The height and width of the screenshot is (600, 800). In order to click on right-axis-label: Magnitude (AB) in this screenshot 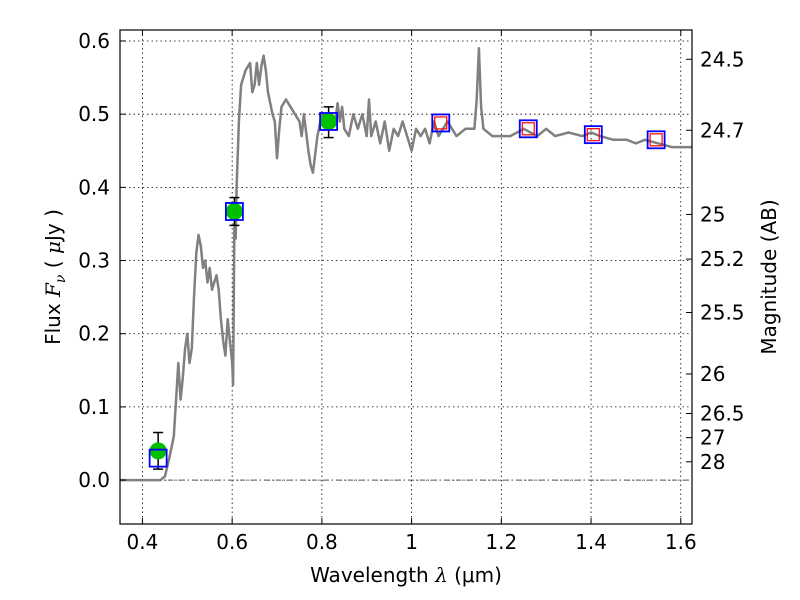, I will do `click(769, 276)`.